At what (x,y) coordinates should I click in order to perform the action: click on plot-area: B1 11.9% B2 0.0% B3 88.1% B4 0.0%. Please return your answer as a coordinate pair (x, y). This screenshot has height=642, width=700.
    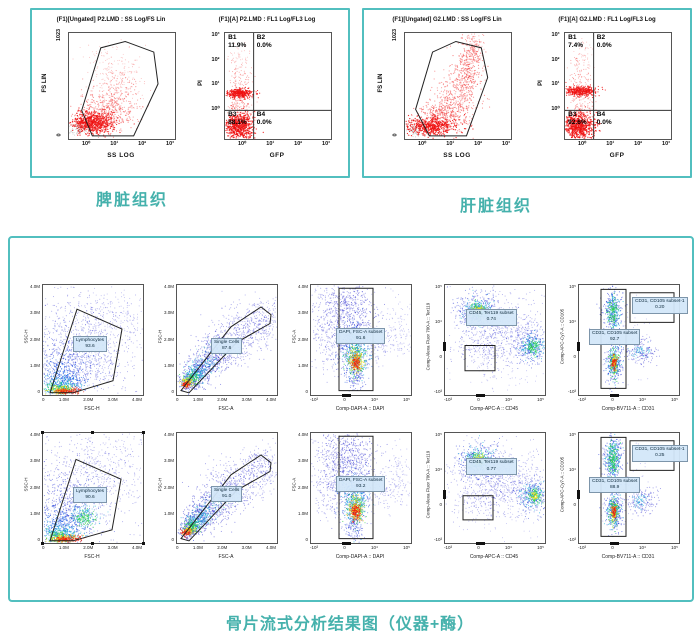
    Looking at the image, I should click on (278, 86).